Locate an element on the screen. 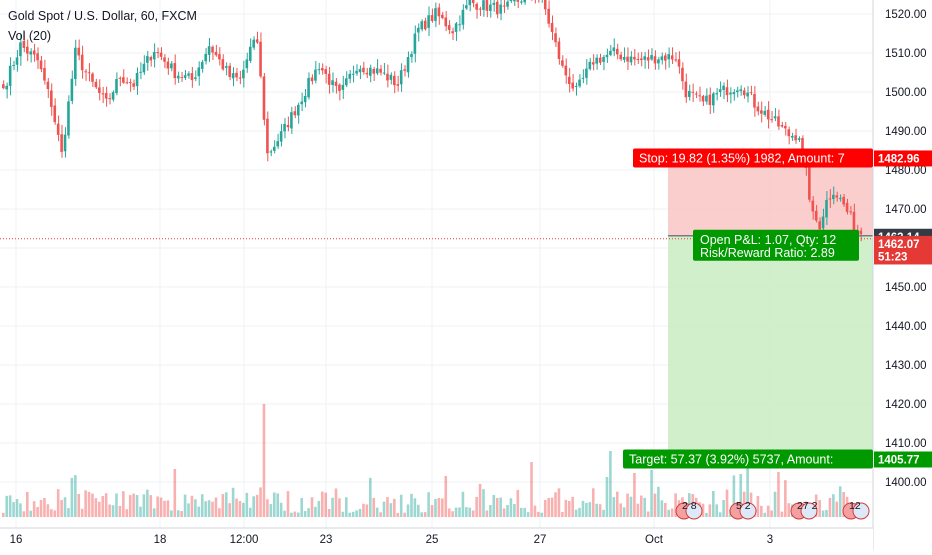 The width and height of the screenshot is (932, 555). countdown-tag-bg is located at coordinates (903, 256).